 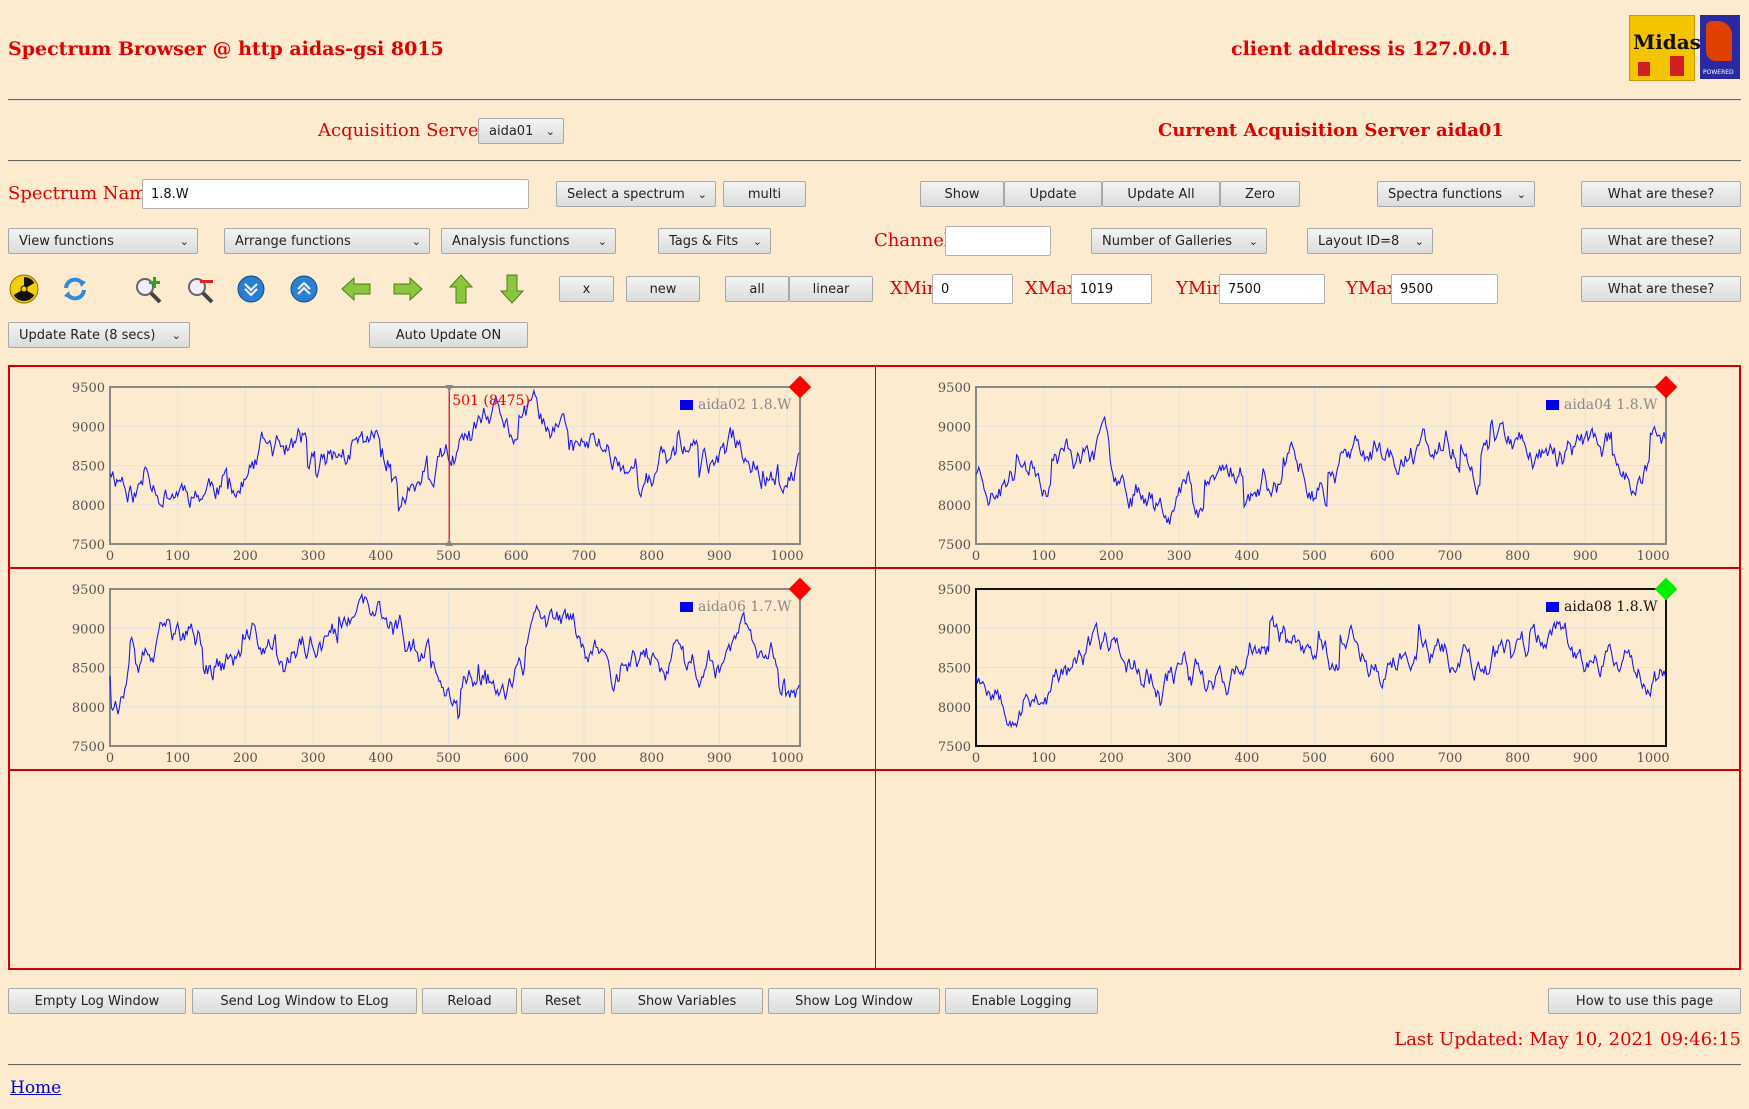 What do you see at coordinates (1644, 1001) in the screenshot?
I see `how-to-use-button: How to use this page` at bounding box center [1644, 1001].